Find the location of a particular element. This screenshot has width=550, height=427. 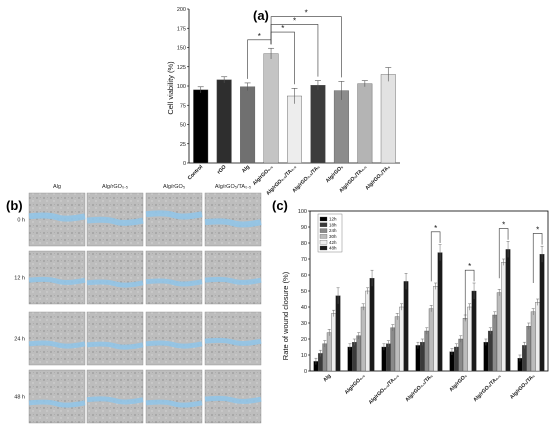

panel-c-legend-label: 48h is located at coordinates (333, 248).